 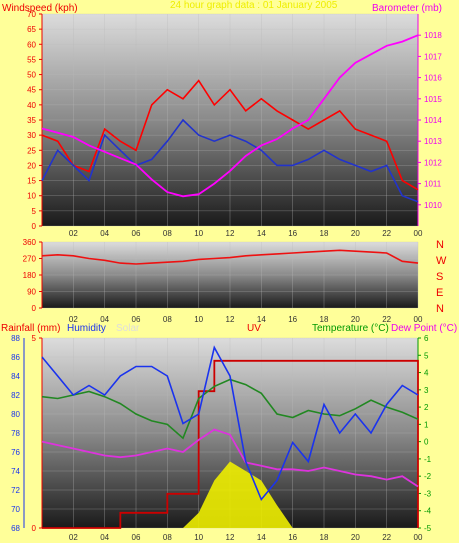 I want to click on temperature-tick-label: 2, so click(x=426, y=407).